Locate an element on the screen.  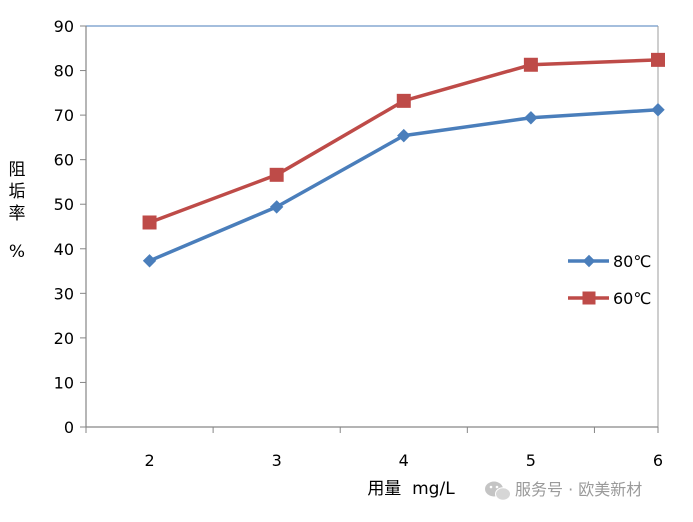
x-tick-label: 2 is located at coordinates (149, 460).